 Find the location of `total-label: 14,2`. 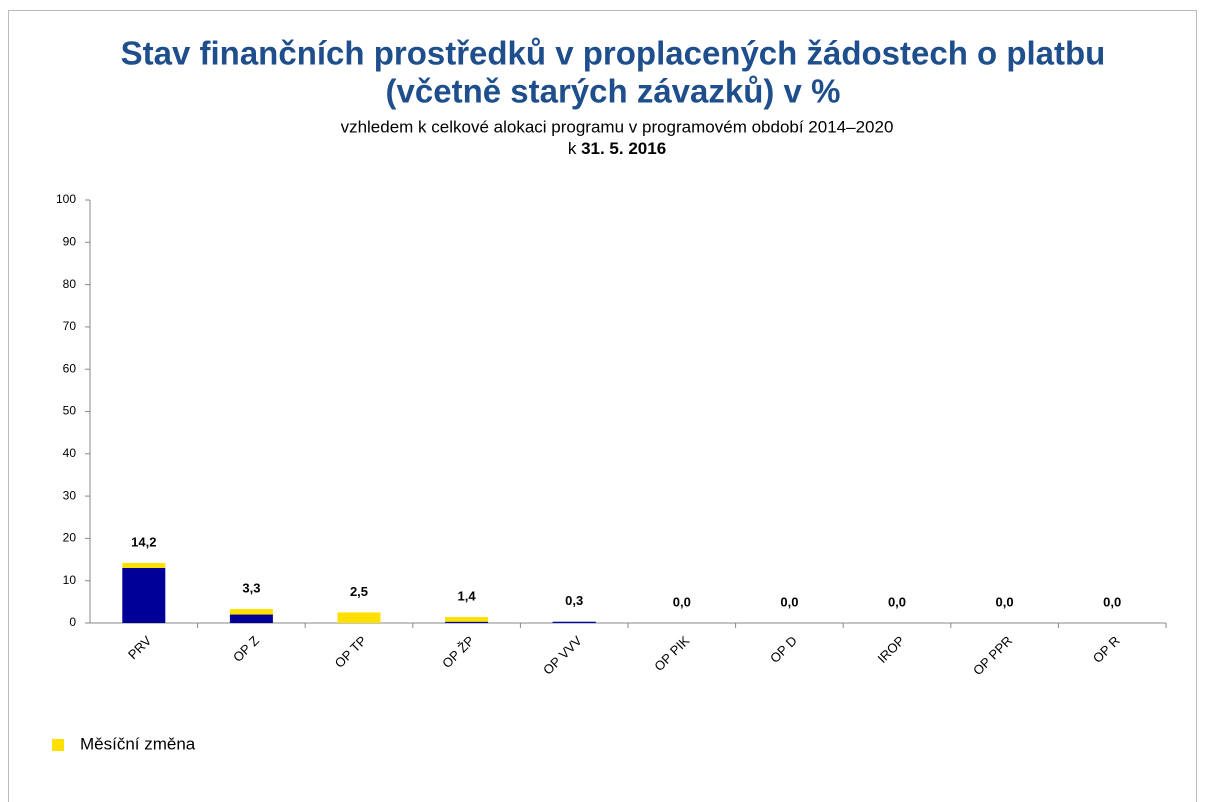

total-label: 14,2 is located at coordinates (143, 541).